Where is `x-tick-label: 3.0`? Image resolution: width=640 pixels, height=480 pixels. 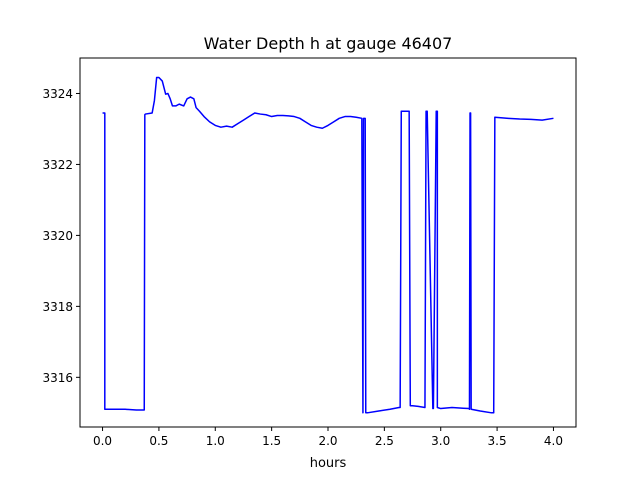 x-tick-label: 3.0 is located at coordinates (440, 441).